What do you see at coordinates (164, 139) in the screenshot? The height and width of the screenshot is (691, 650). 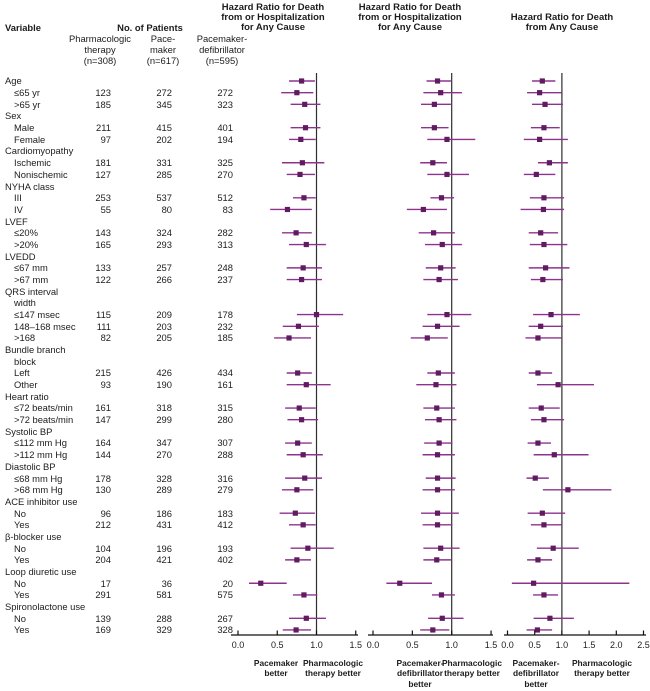 I see `patient-count: 202` at bounding box center [164, 139].